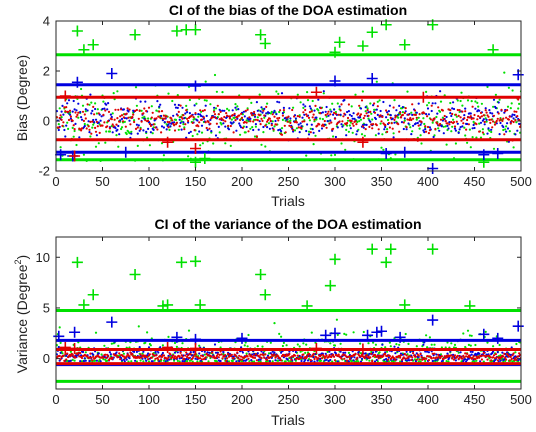 This screenshot has height=432, width=536. What do you see at coordinates (55, 399) in the screenshot?
I see `x-tick-label: 0` at bounding box center [55, 399].